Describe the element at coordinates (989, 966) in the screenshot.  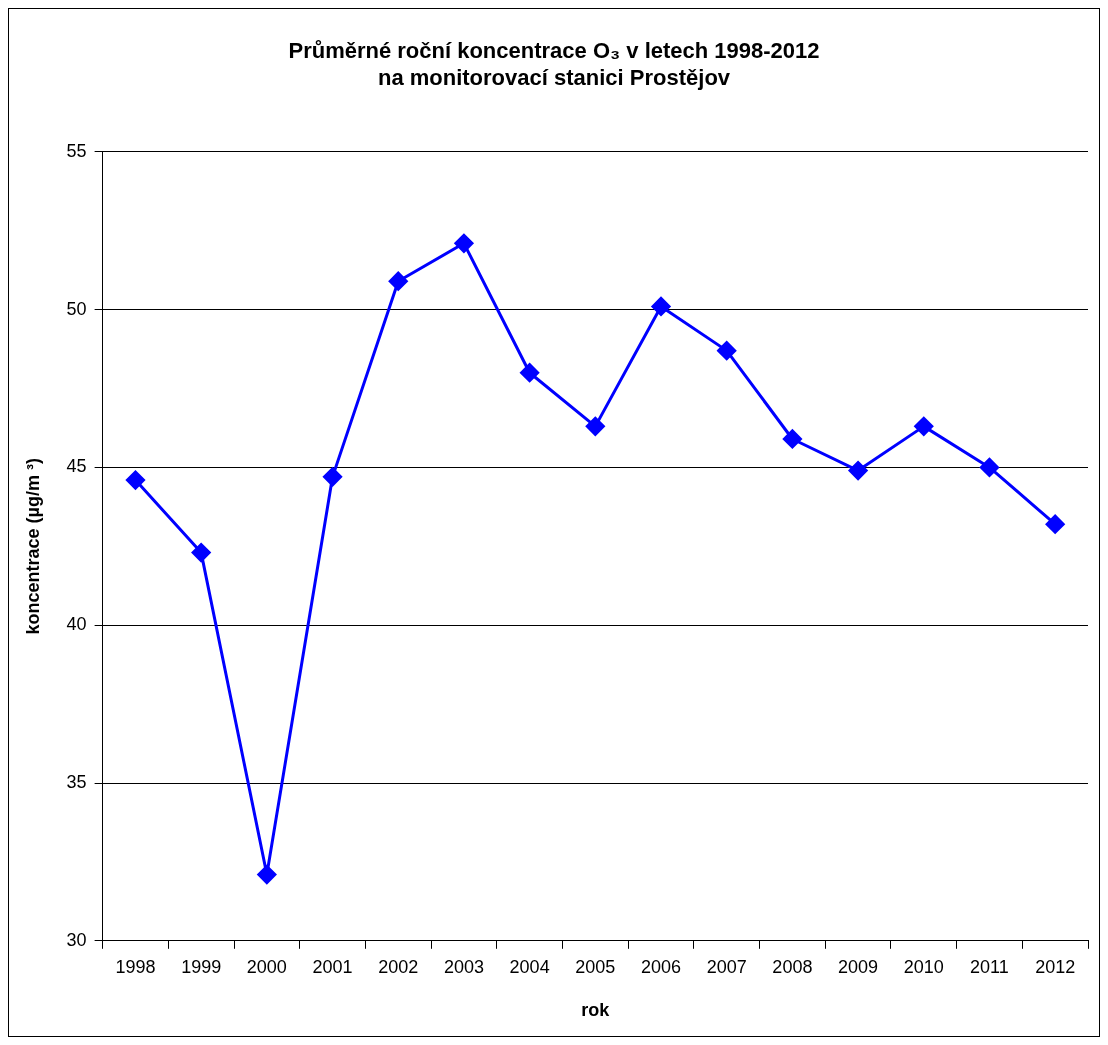
I see `x-tick-label: 2011` at that location.